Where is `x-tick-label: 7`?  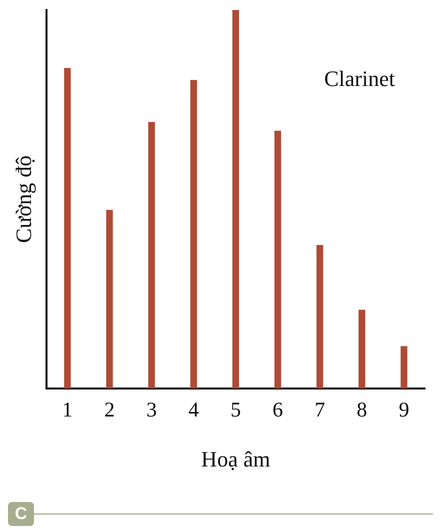 x-tick-label: 7 is located at coordinates (320, 410).